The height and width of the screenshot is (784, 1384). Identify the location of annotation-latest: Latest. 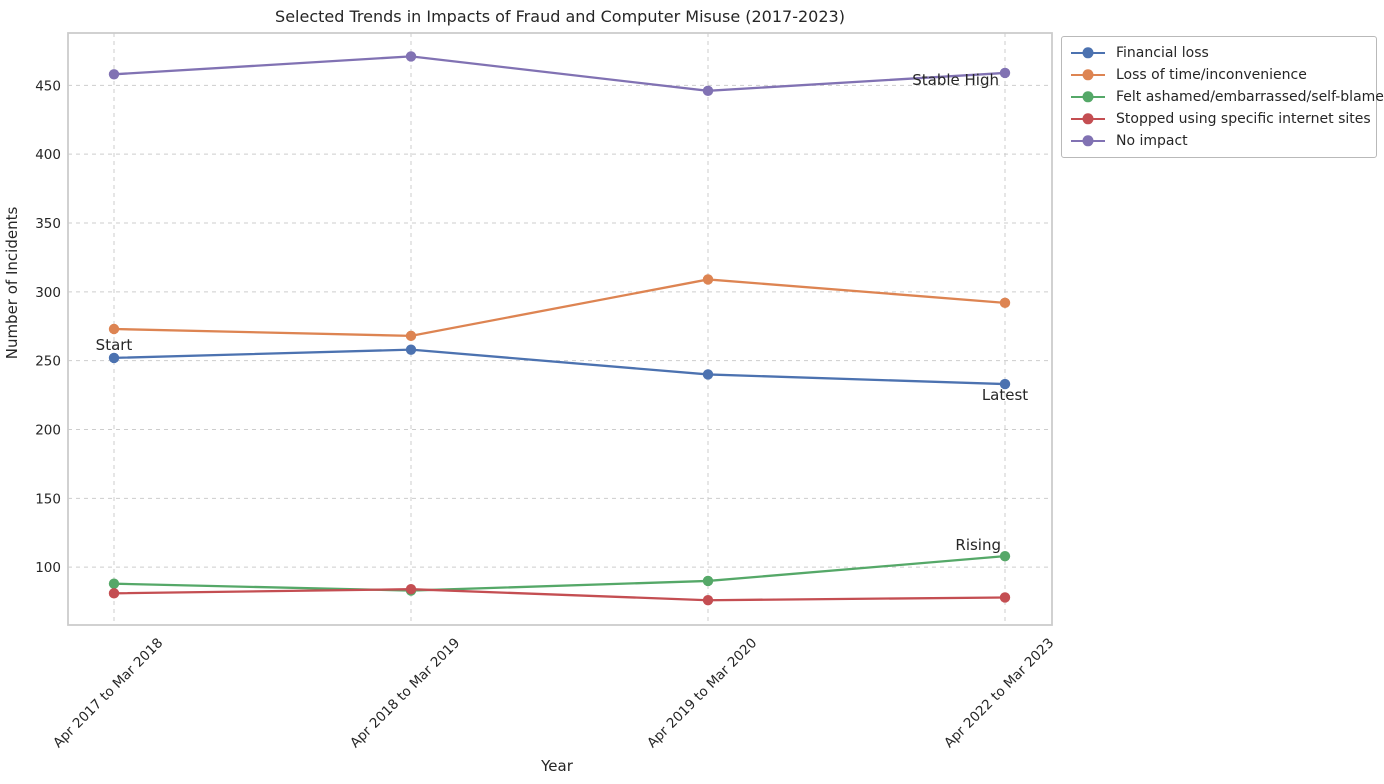
(1005, 395).